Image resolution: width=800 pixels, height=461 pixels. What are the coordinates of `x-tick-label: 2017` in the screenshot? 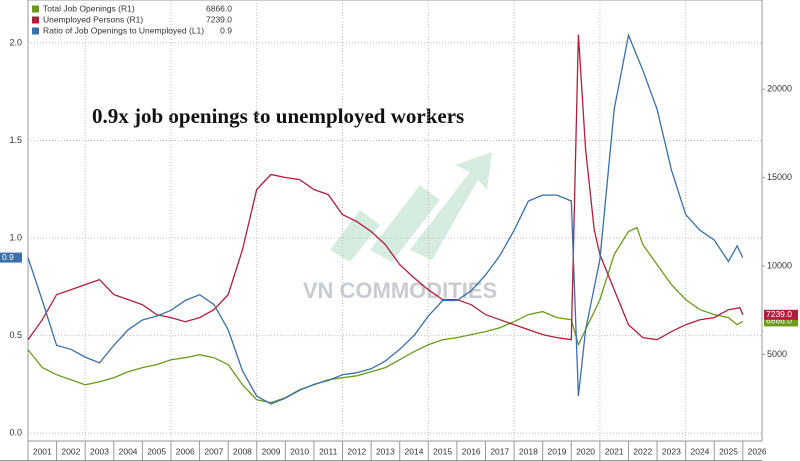 It's located at (499, 451).